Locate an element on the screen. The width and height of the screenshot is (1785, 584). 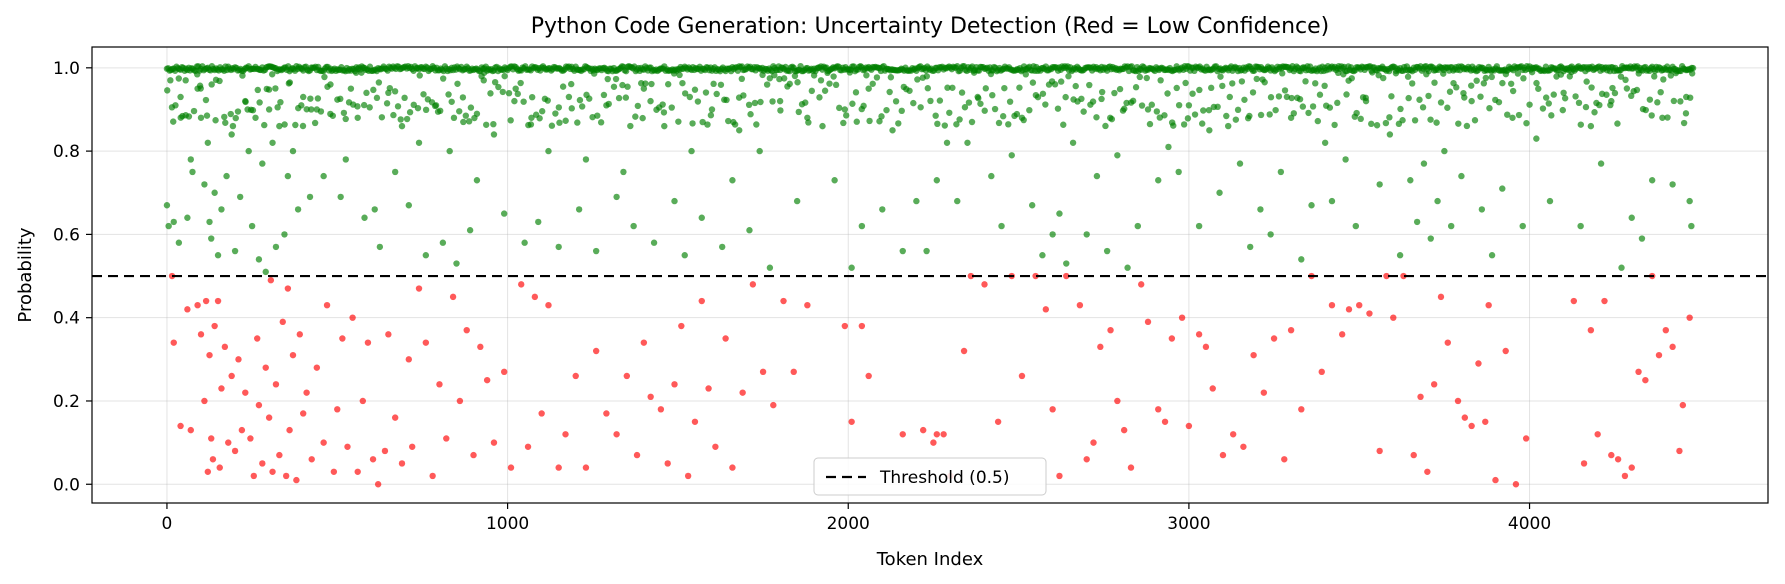
y-tick-label: 0.6 is located at coordinates (66, 235).